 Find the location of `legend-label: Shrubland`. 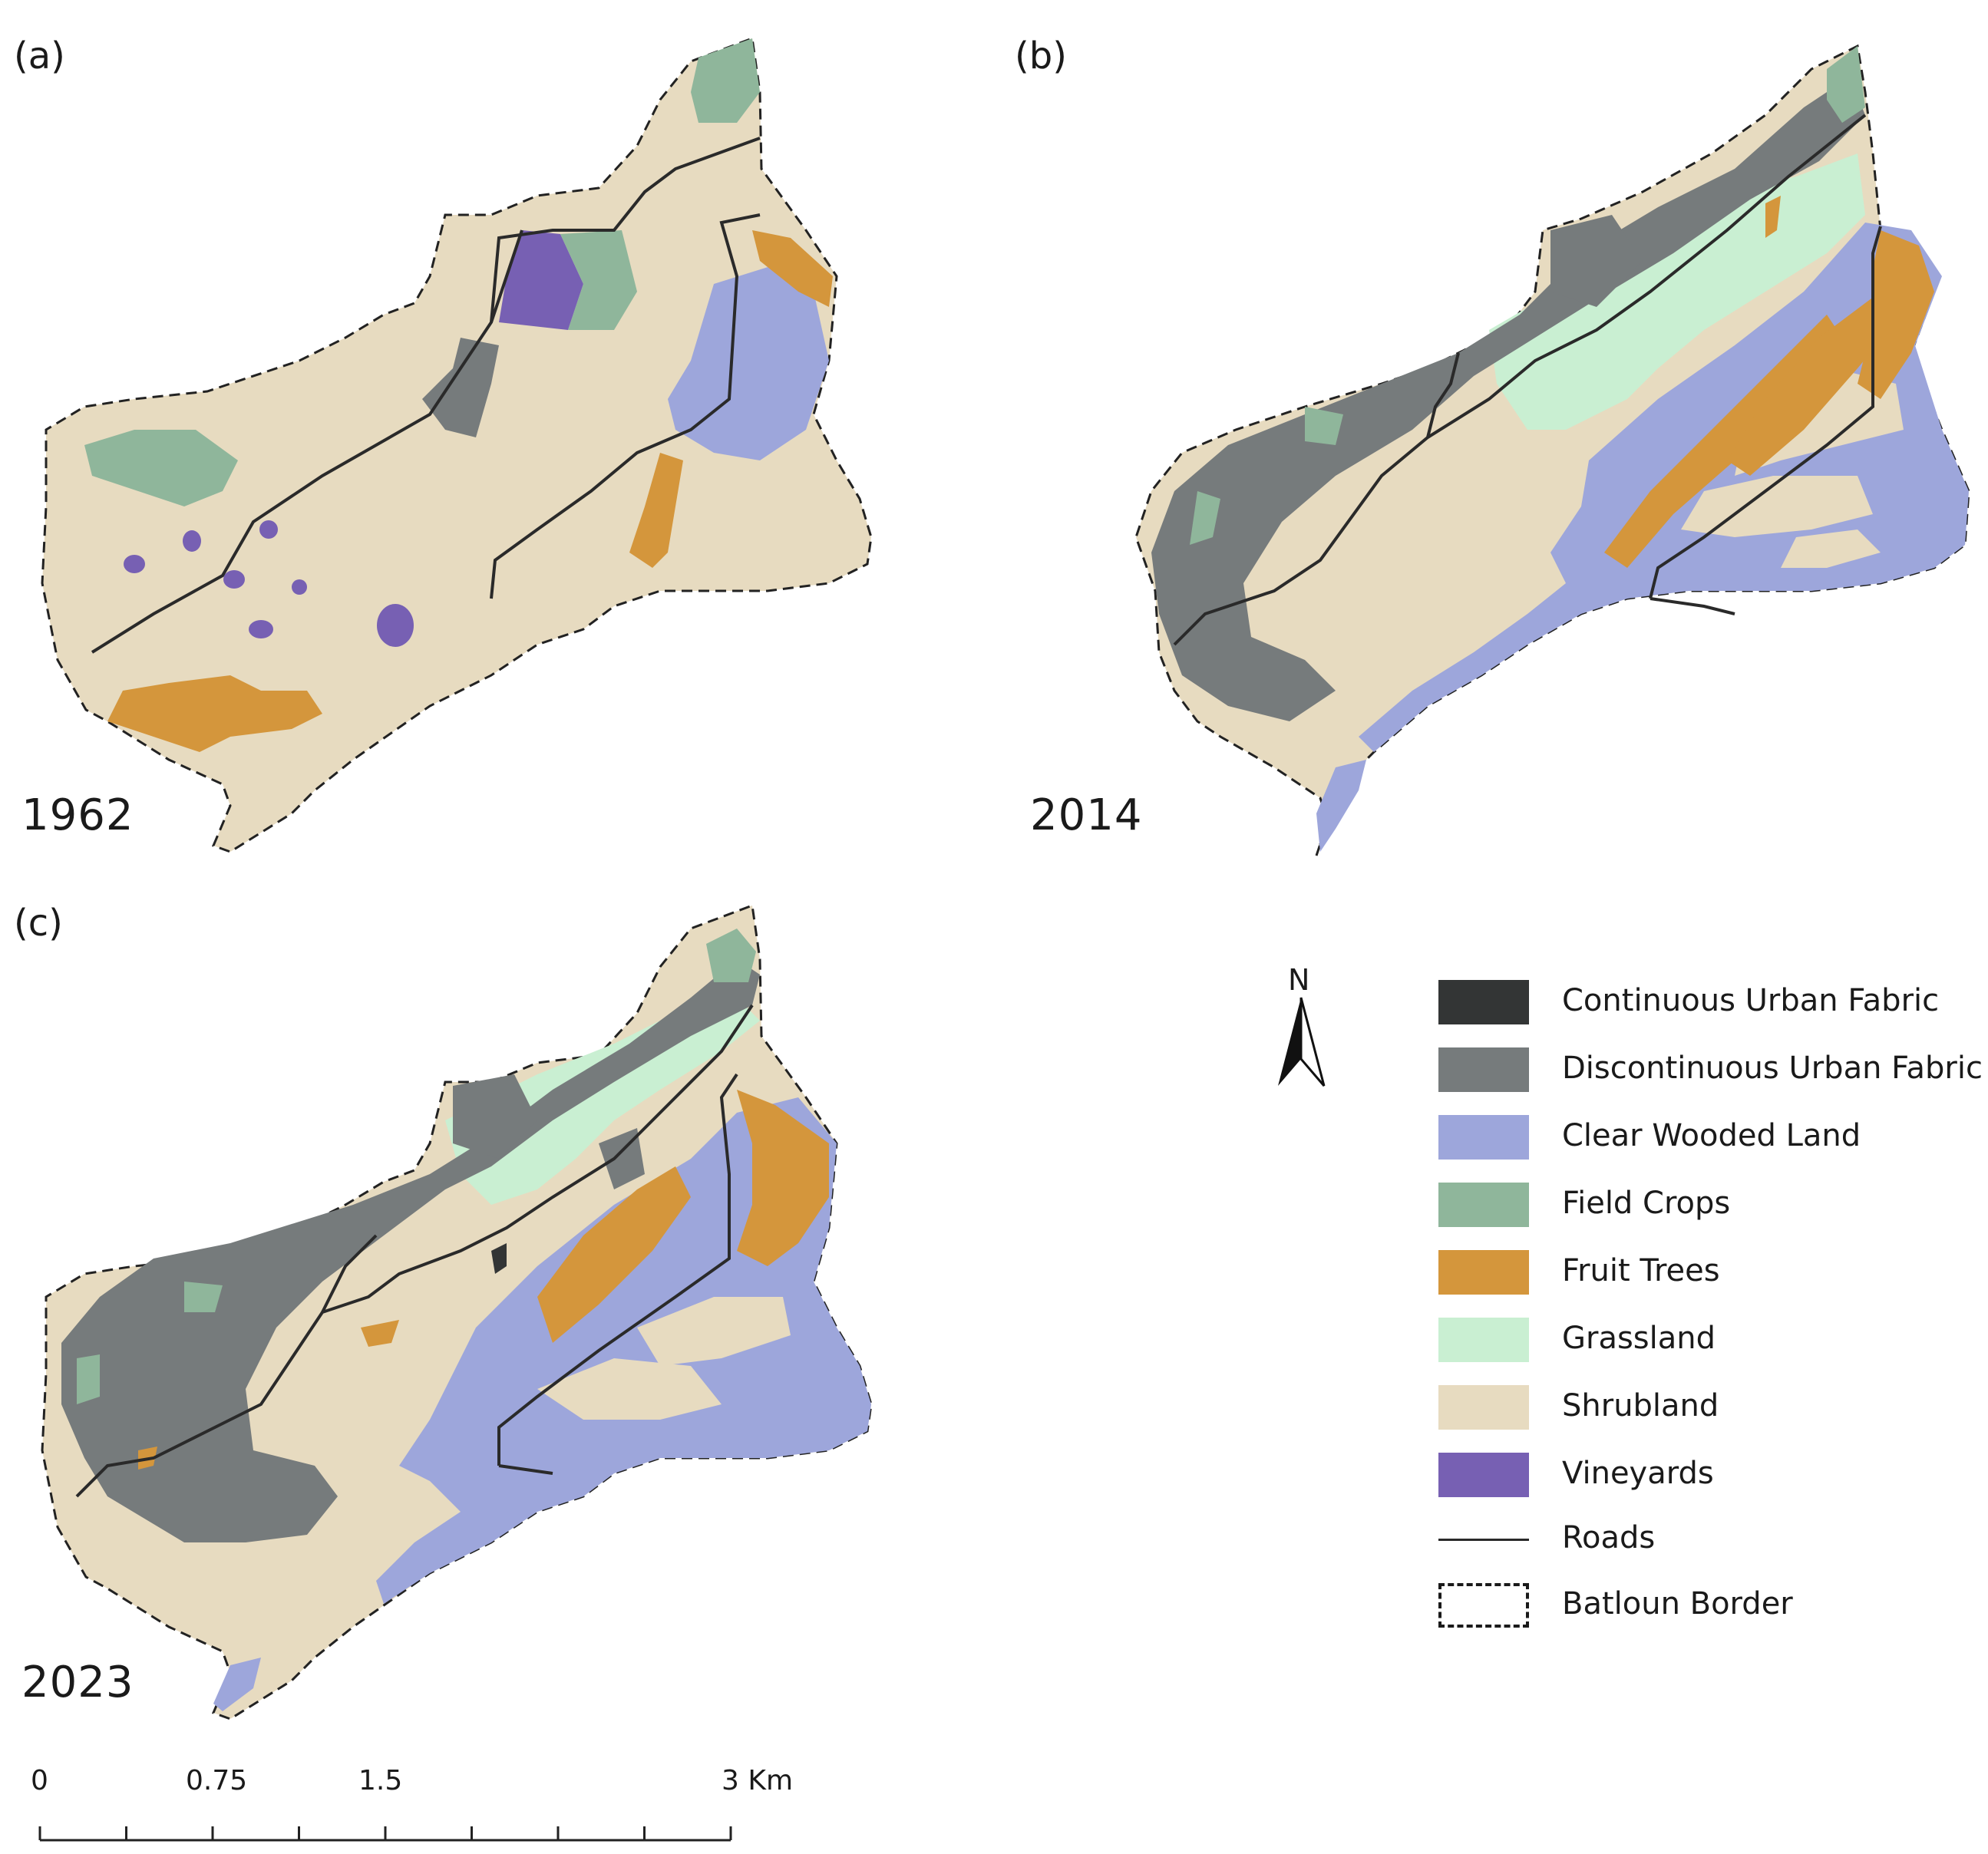

legend-label: Shrubland is located at coordinates (1640, 1405).